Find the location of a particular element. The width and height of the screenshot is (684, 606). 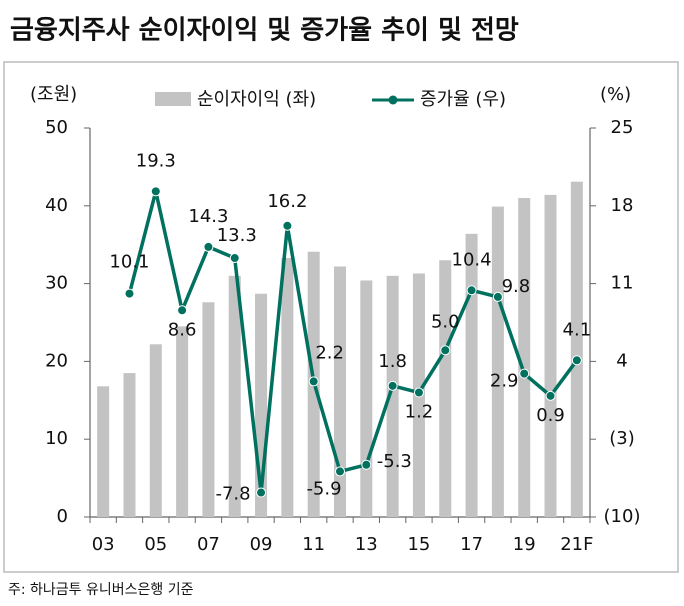

y2-axis-label: (%) is located at coordinates (615, 94).